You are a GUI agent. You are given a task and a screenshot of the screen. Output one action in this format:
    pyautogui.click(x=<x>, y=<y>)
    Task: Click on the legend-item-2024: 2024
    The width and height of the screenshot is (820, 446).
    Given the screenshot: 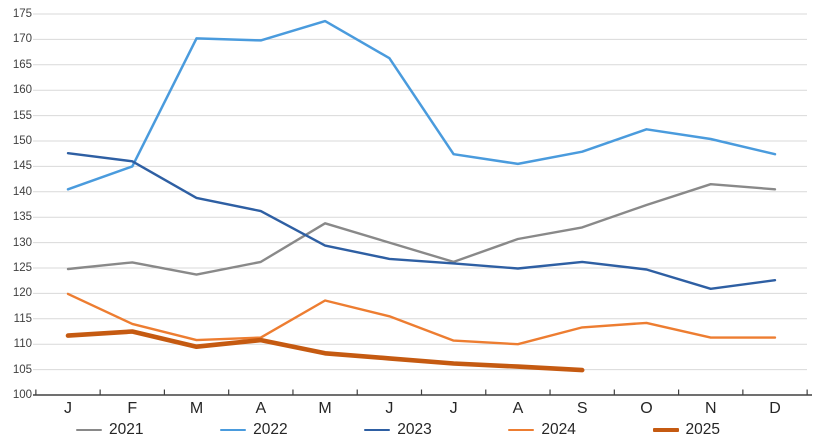 What is the action you would take?
    pyautogui.click(x=542, y=430)
    